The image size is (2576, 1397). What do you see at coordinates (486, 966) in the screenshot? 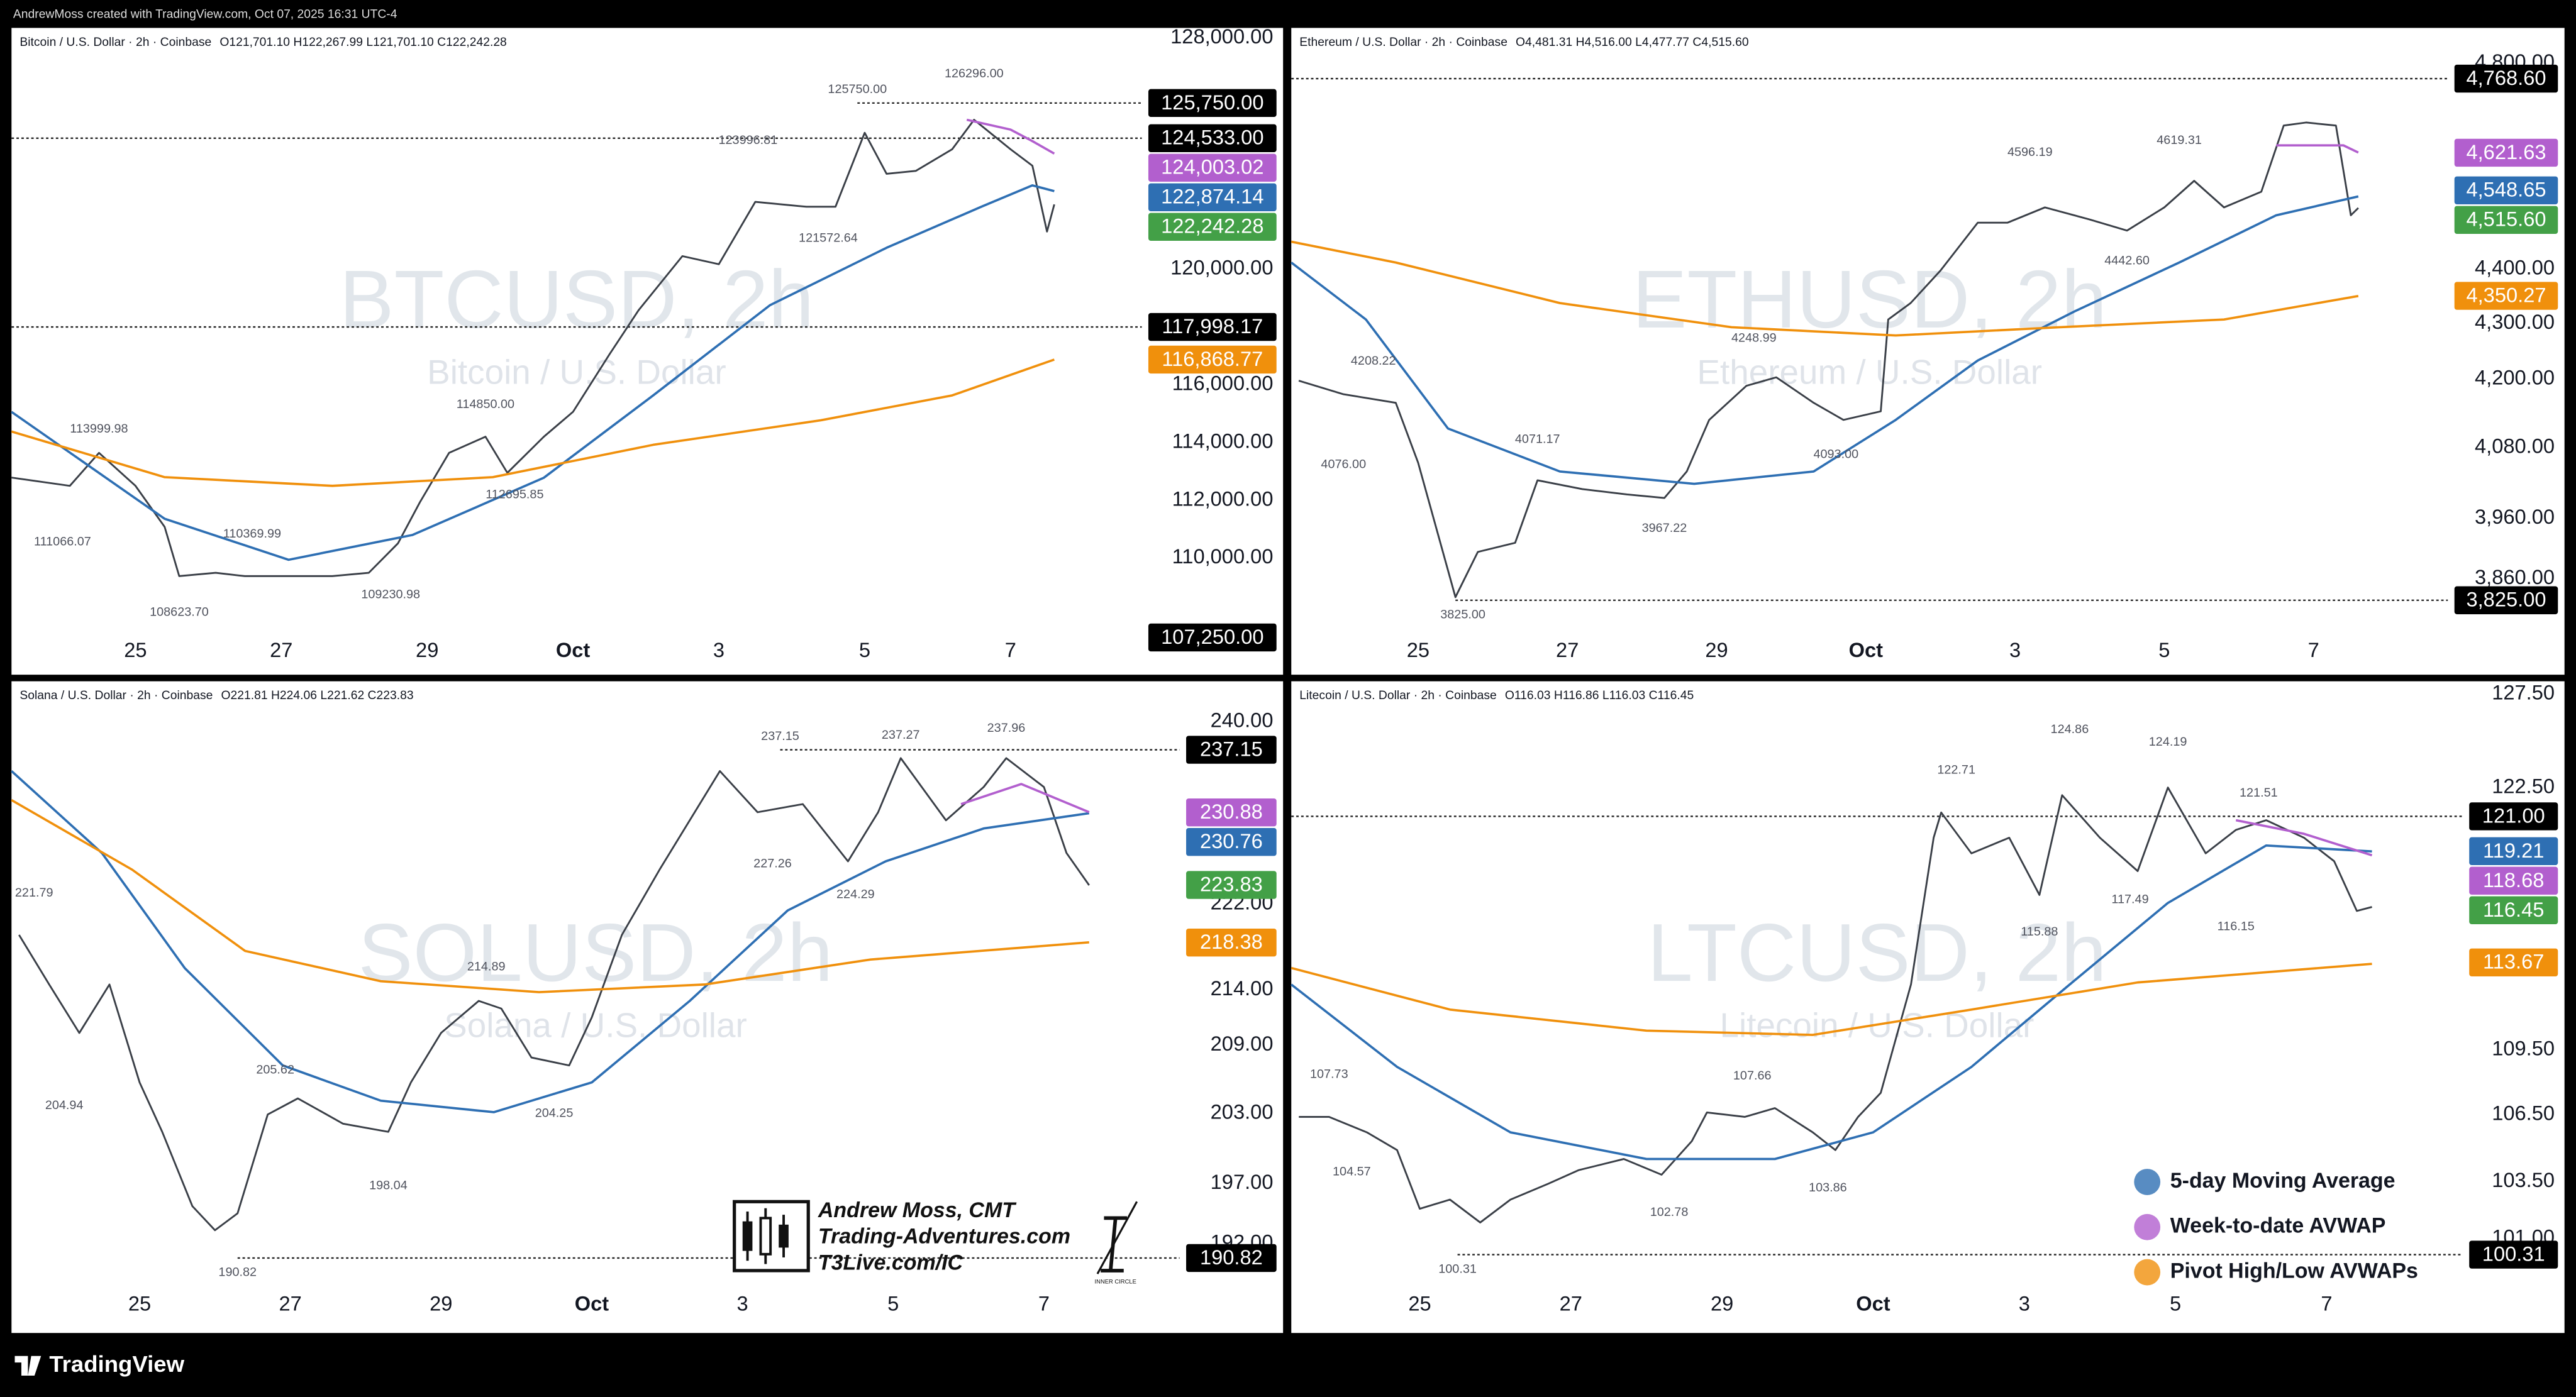
I see `price-annotation: 214.89` at bounding box center [486, 966].